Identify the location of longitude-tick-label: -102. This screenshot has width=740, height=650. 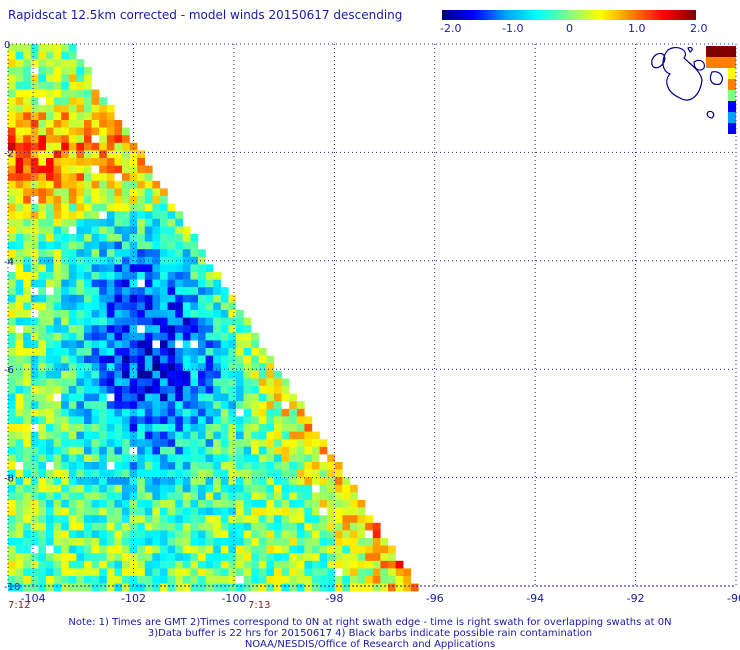
(133, 598).